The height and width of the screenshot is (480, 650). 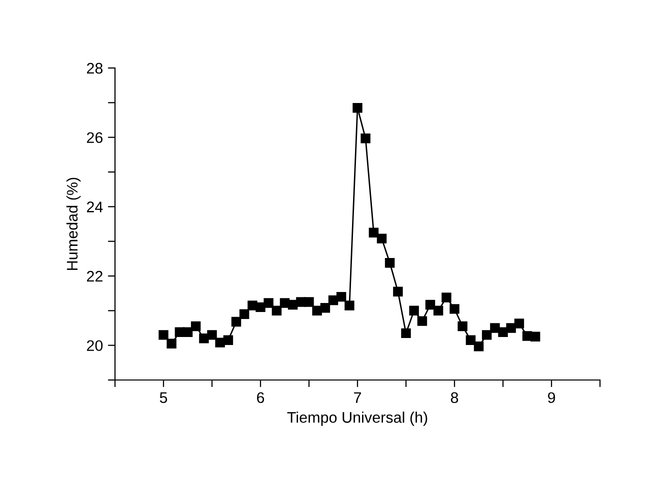 I want to click on y-tick-label: 28, so click(x=94, y=68).